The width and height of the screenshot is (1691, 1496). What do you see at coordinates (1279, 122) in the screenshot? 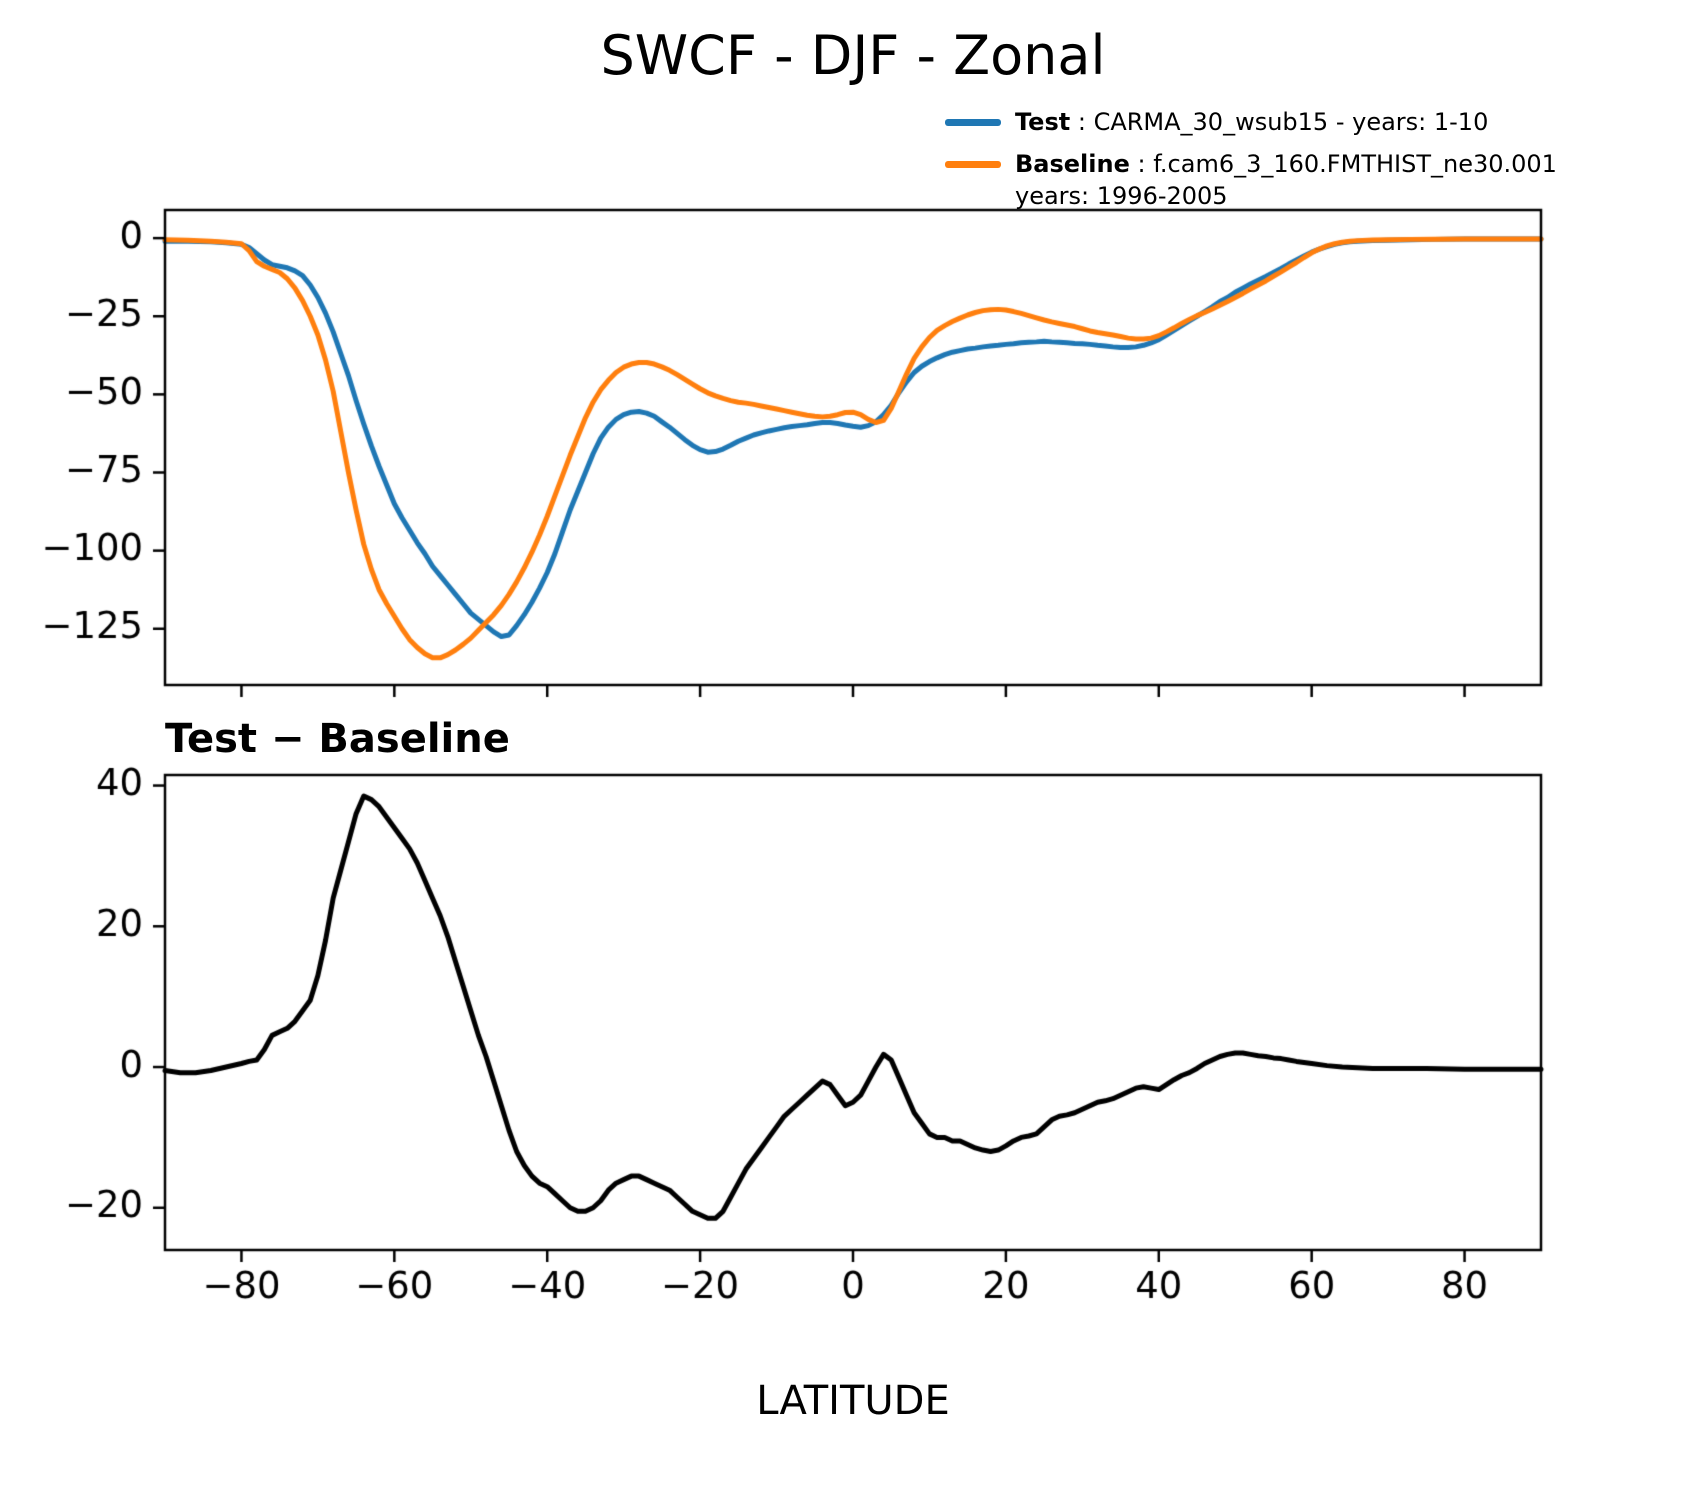
I see `legend-test-desc: : CARMA_30_wsub15 - years: 1-10` at bounding box center [1279, 122].